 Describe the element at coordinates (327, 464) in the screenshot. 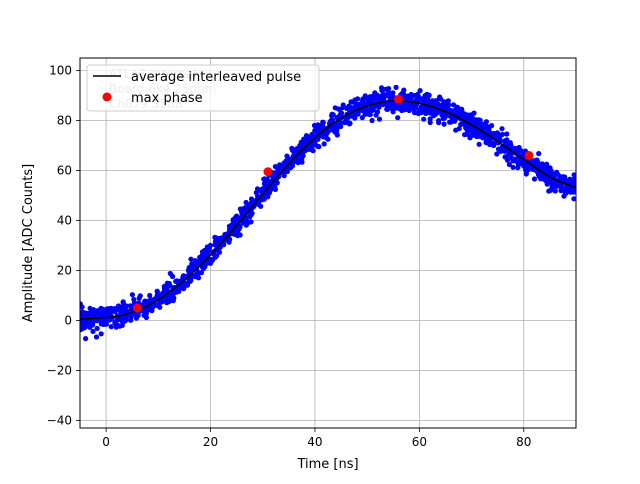

I see `x-axis-label: Time [ns]` at that location.